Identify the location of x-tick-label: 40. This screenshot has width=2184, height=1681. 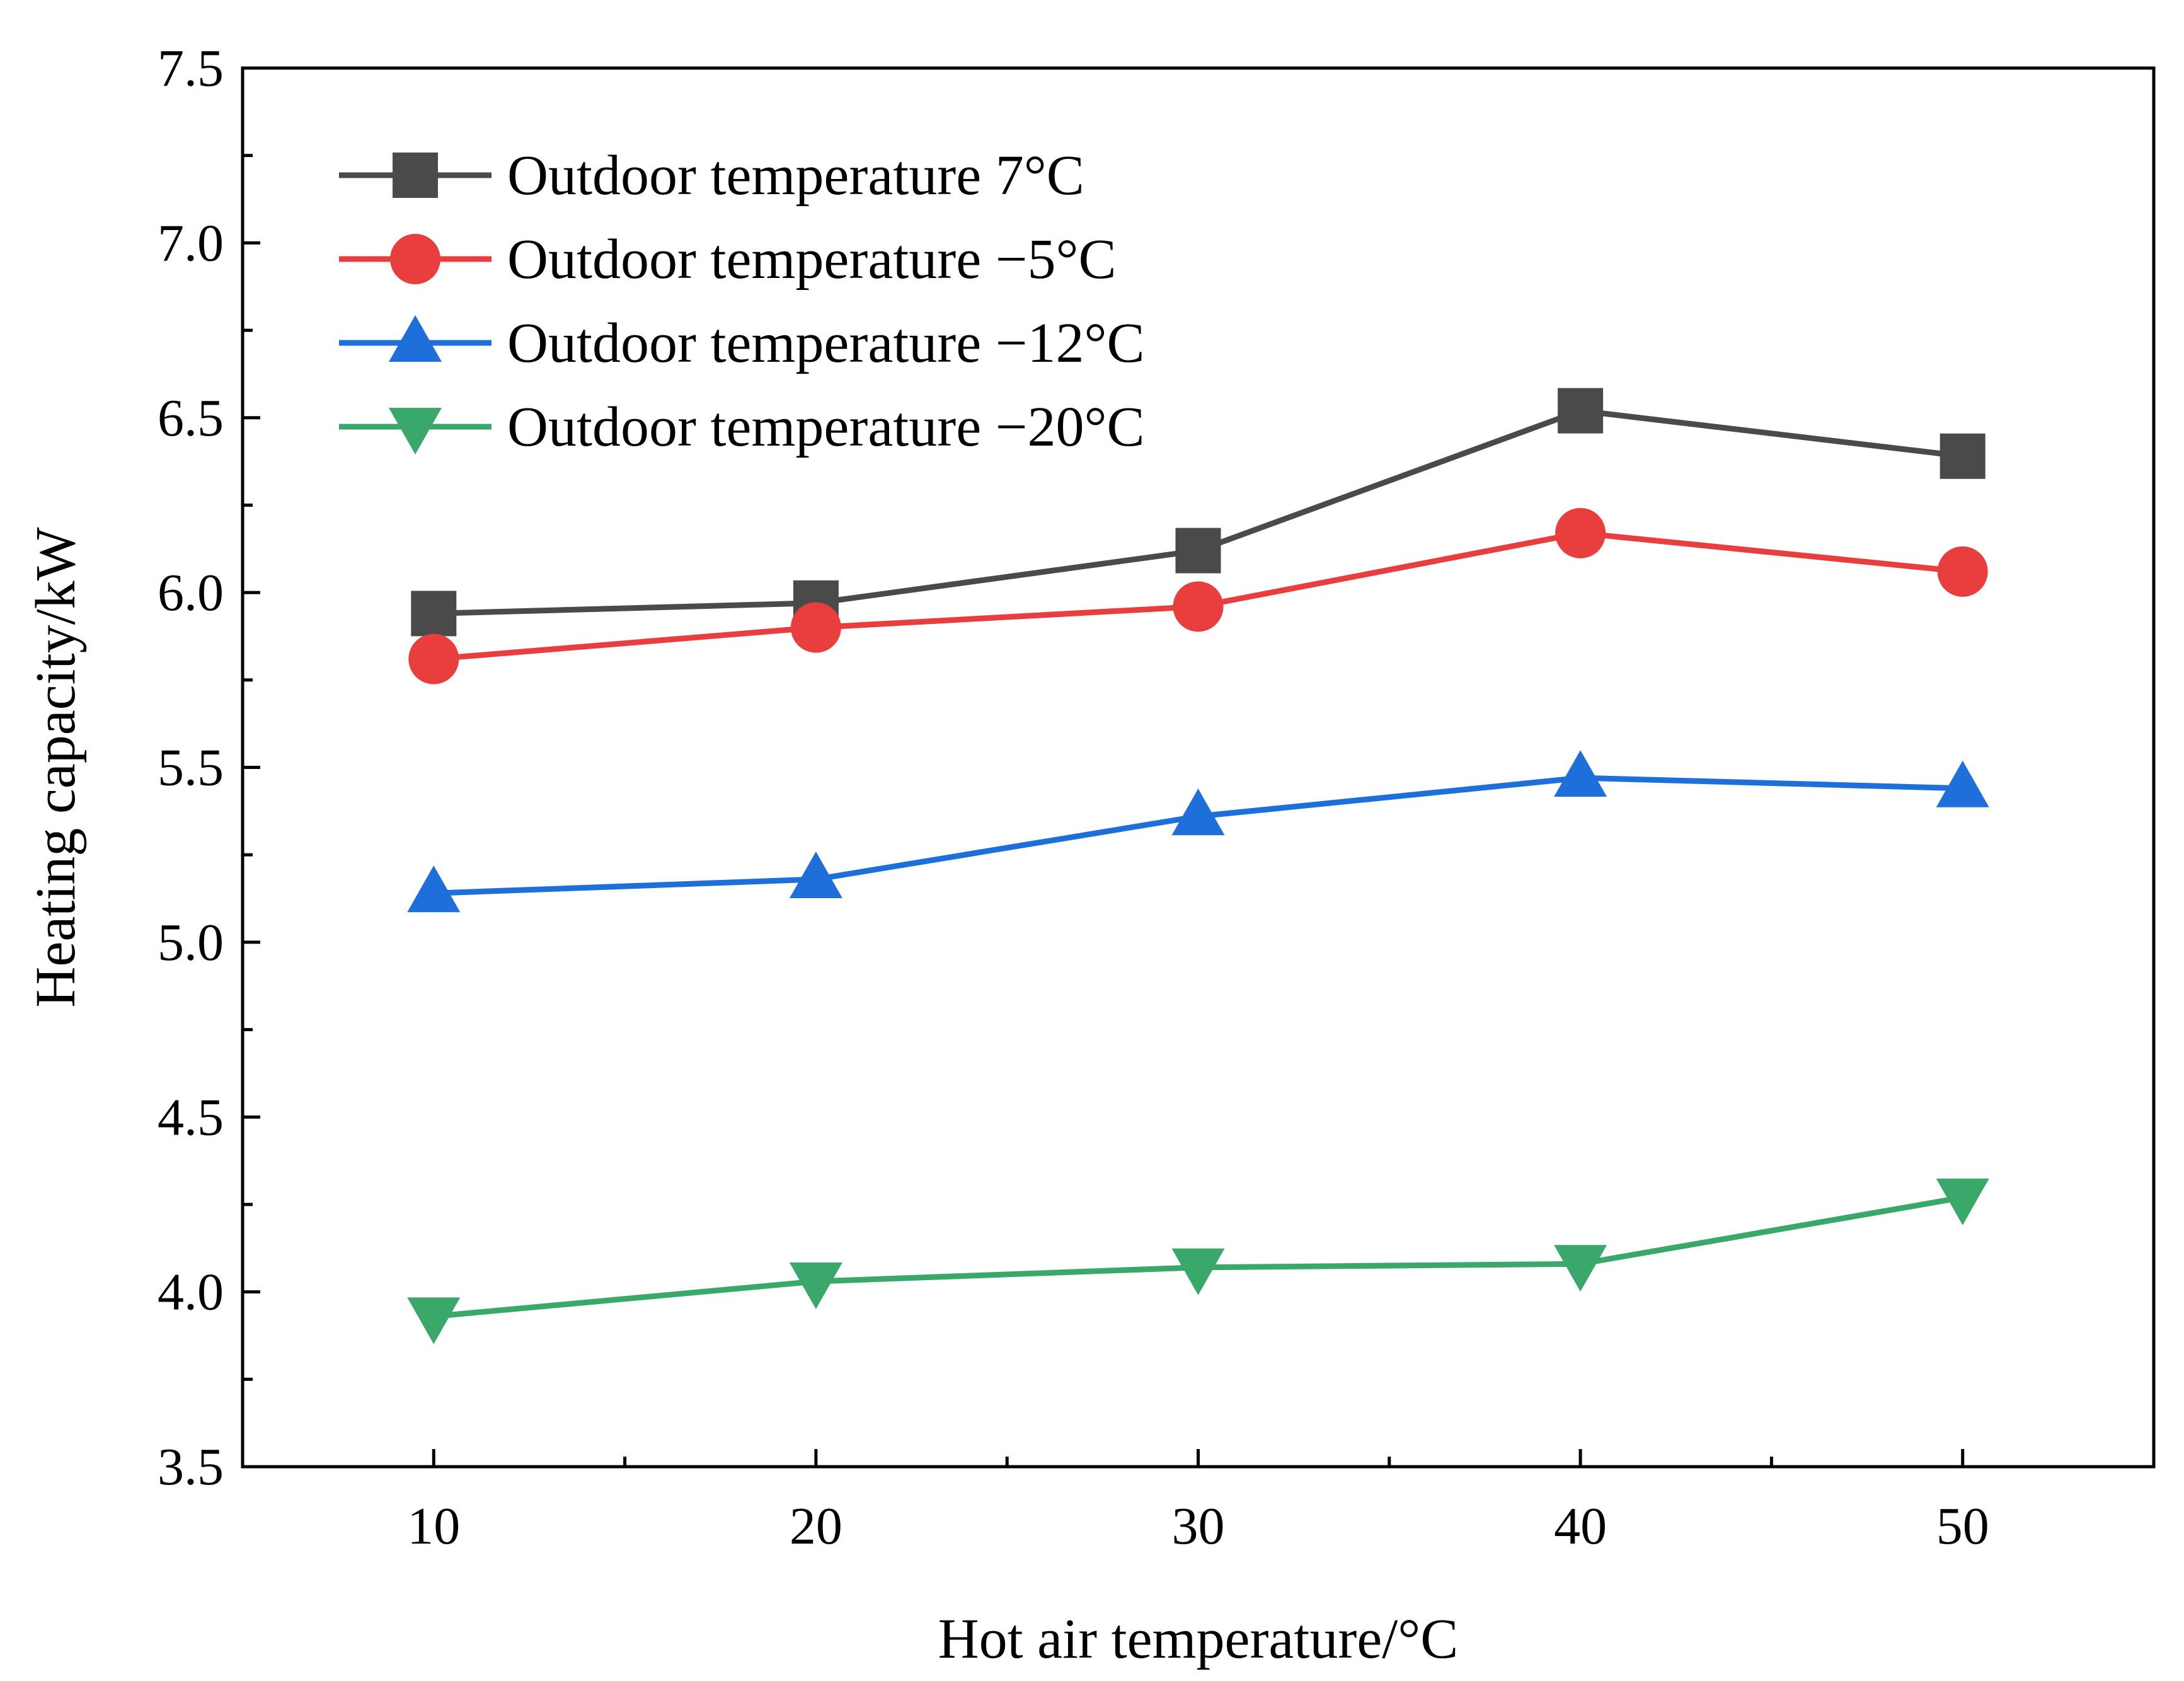
(1580, 1526).